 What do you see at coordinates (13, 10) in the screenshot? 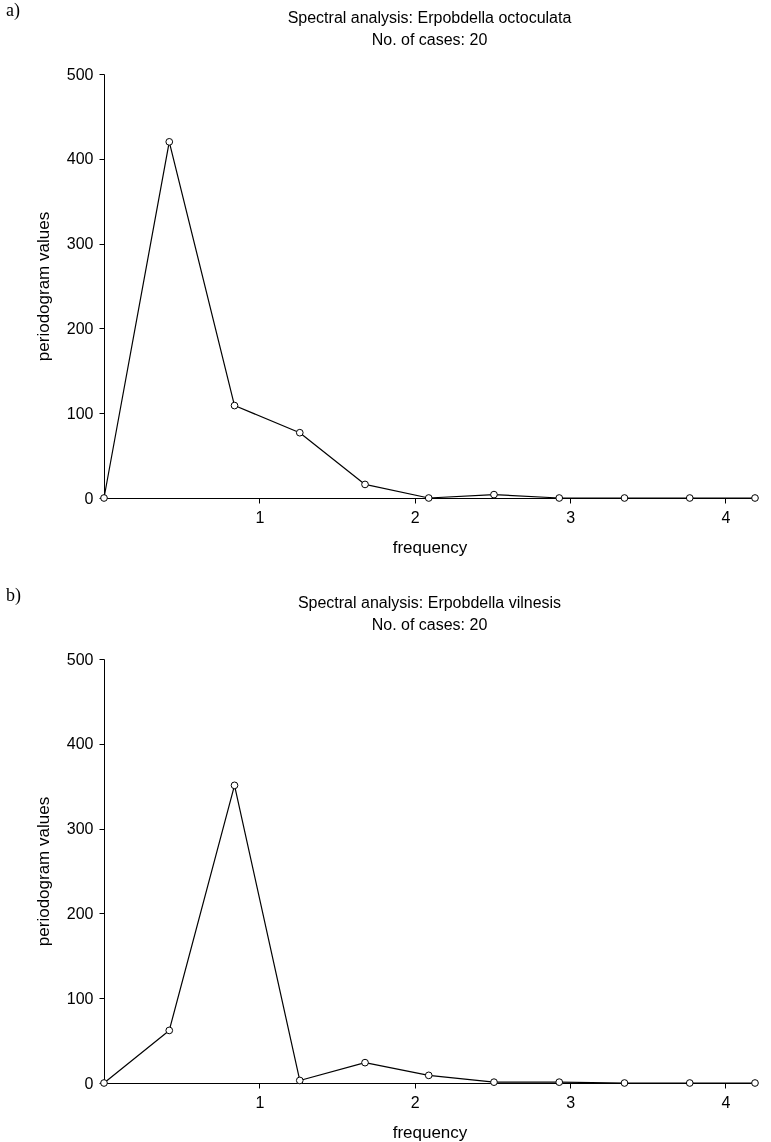
I see `text: a)` at bounding box center [13, 10].